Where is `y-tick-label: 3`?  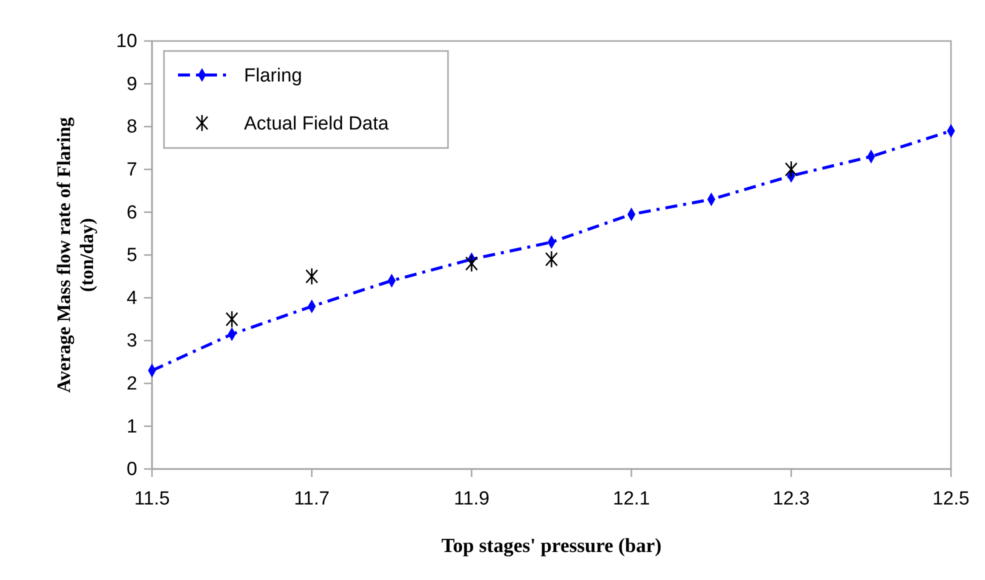 y-tick-label: 3 is located at coordinates (132, 341).